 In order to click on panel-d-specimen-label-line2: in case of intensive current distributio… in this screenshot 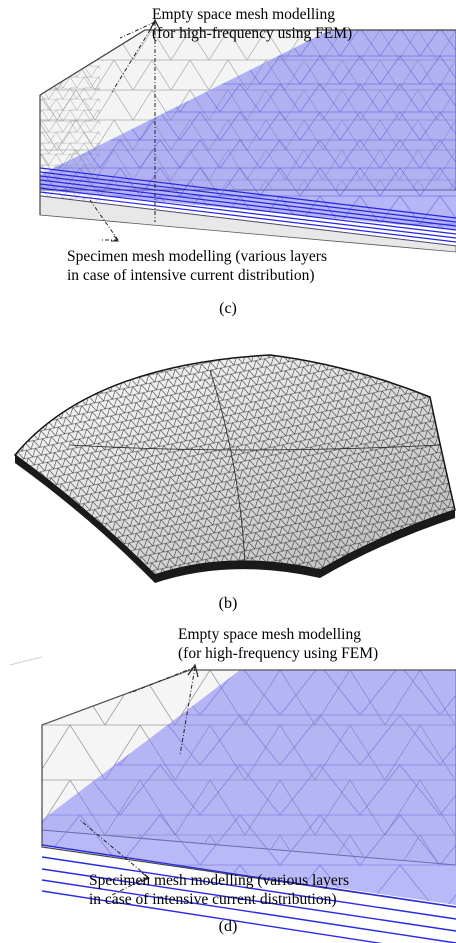, I will do `click(213, 899)`.